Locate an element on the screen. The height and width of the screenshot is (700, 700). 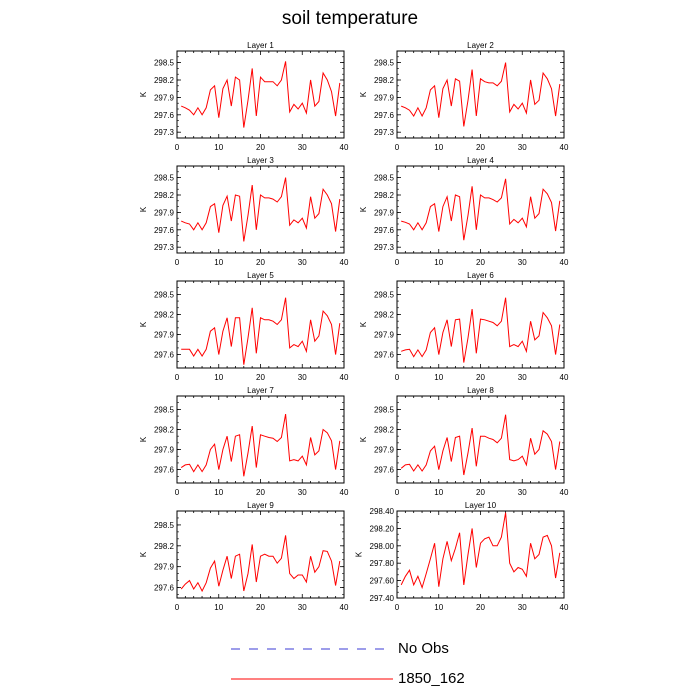
panel-title: Layer 6 is located at coordinates (480, 275).